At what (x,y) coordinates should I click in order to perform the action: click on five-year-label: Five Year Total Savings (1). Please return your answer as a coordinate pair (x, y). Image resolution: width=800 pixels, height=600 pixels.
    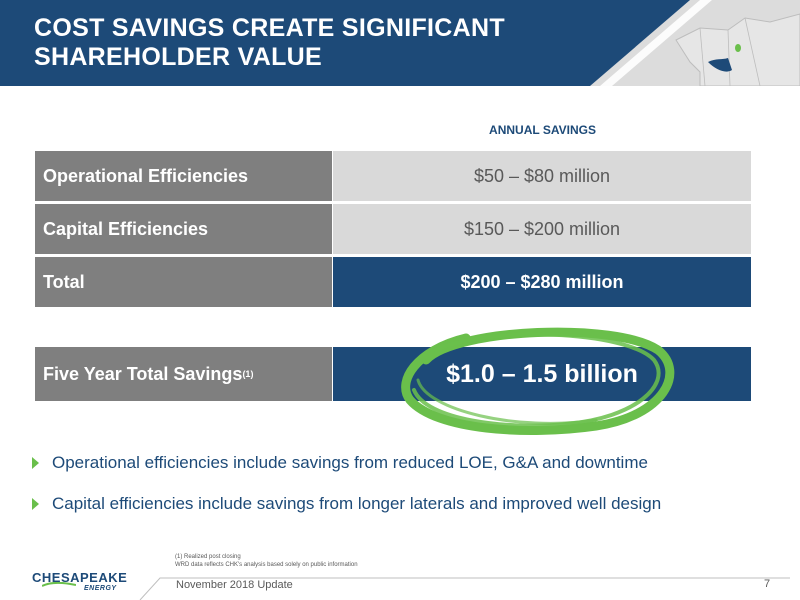
    Looking at the image, I should click on (183, 374).